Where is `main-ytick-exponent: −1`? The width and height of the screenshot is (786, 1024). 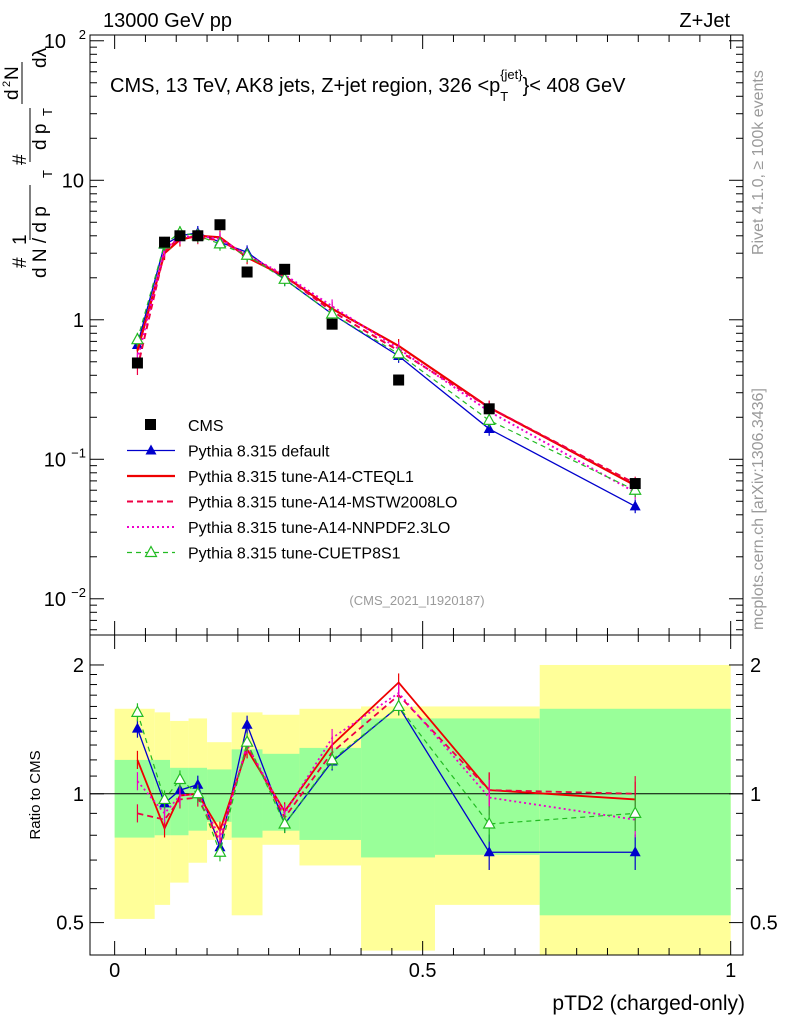 main-ytick-exponent: −1 is located at coordinates (78, 452).